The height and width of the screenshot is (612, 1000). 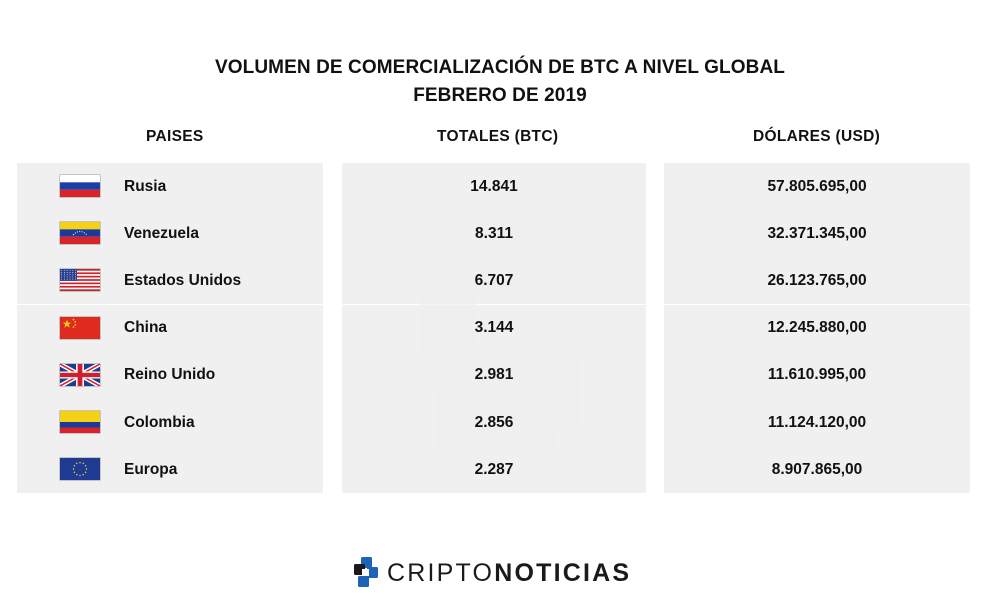 What do you see at coordinates (494, 470) in the screenshot?
I see `btc-total-cell: 2.287` at bounding box center [494, 470].